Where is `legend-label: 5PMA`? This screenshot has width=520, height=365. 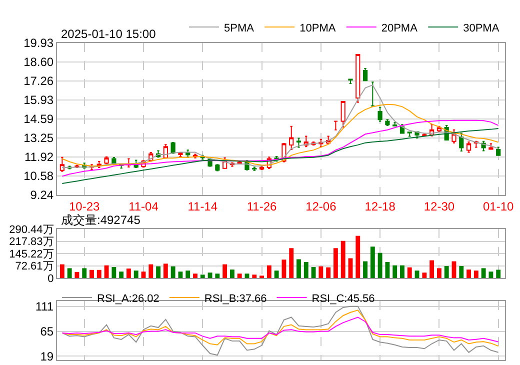 legend-label: 5PMA is located at coordinates (239, 28).